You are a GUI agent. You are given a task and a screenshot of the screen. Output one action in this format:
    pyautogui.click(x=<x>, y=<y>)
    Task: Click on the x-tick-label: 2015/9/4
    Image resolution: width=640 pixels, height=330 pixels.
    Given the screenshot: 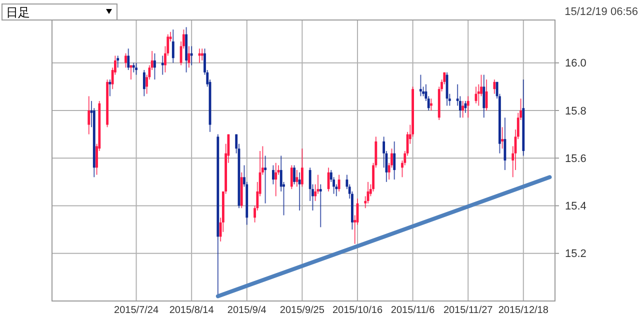 What is the action you would take?
    pyautogui.click(x=247, y=310)
    